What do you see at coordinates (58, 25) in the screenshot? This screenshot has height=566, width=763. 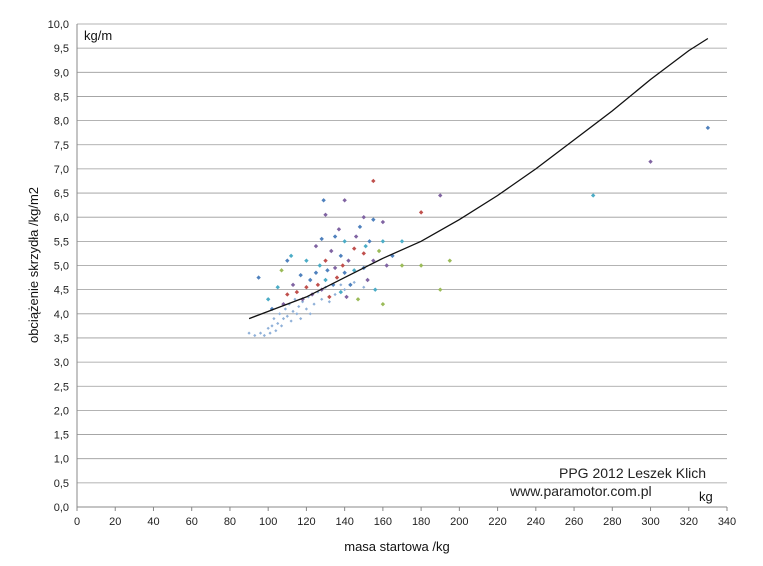 I see `y-tick-label: 10,0` at bounding box center [58, 25].